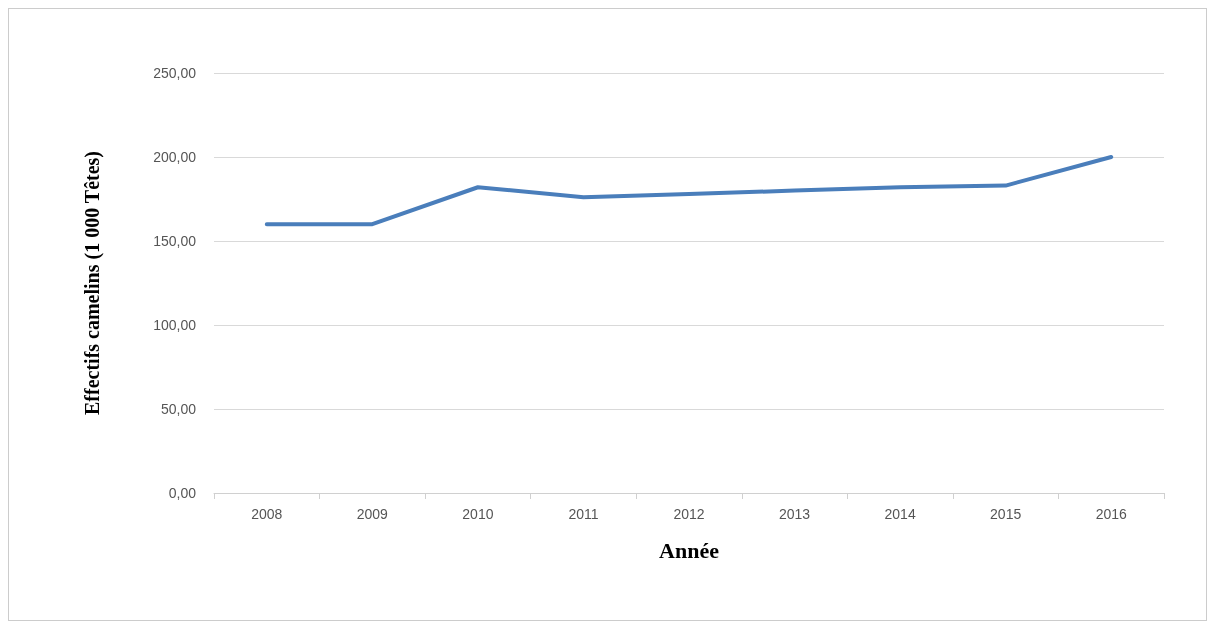  What do you see at coordinates (178, 409) in the screenshot?
I see `y-tick-label: 50,00` at bounding box center [178, 409].